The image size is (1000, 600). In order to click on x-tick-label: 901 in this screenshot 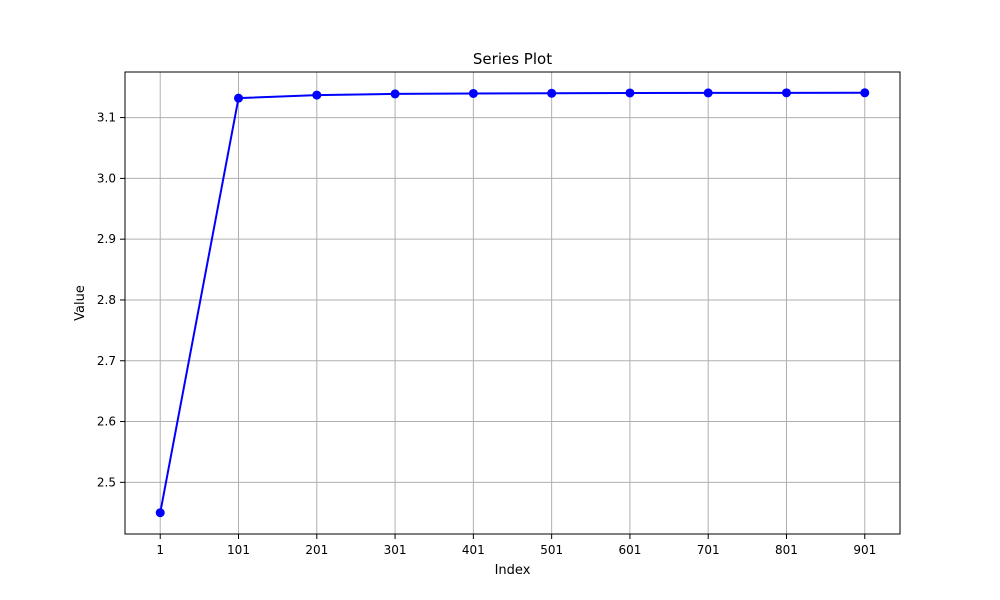, I will do `click(864, 550)`.